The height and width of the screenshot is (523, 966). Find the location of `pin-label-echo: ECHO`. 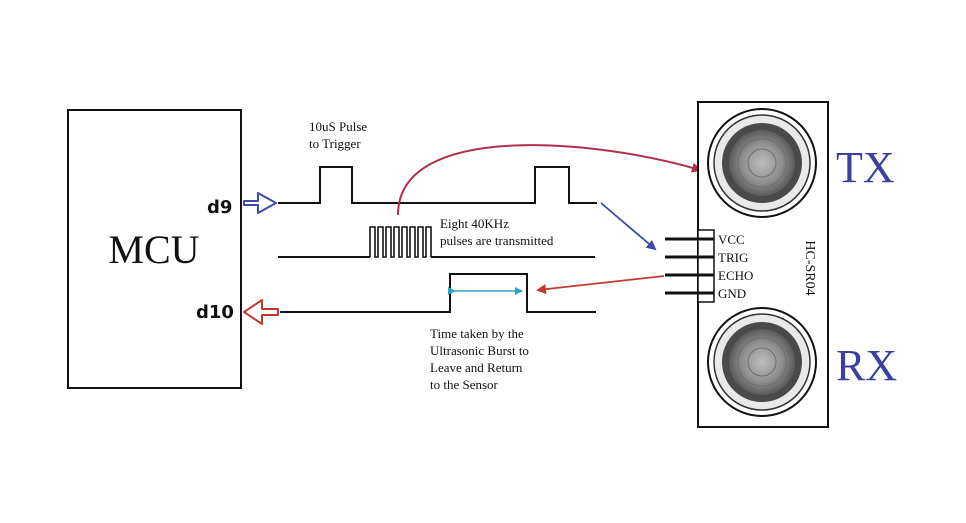

pin-label-echo: ECHO is located at coordinates (735, 275).